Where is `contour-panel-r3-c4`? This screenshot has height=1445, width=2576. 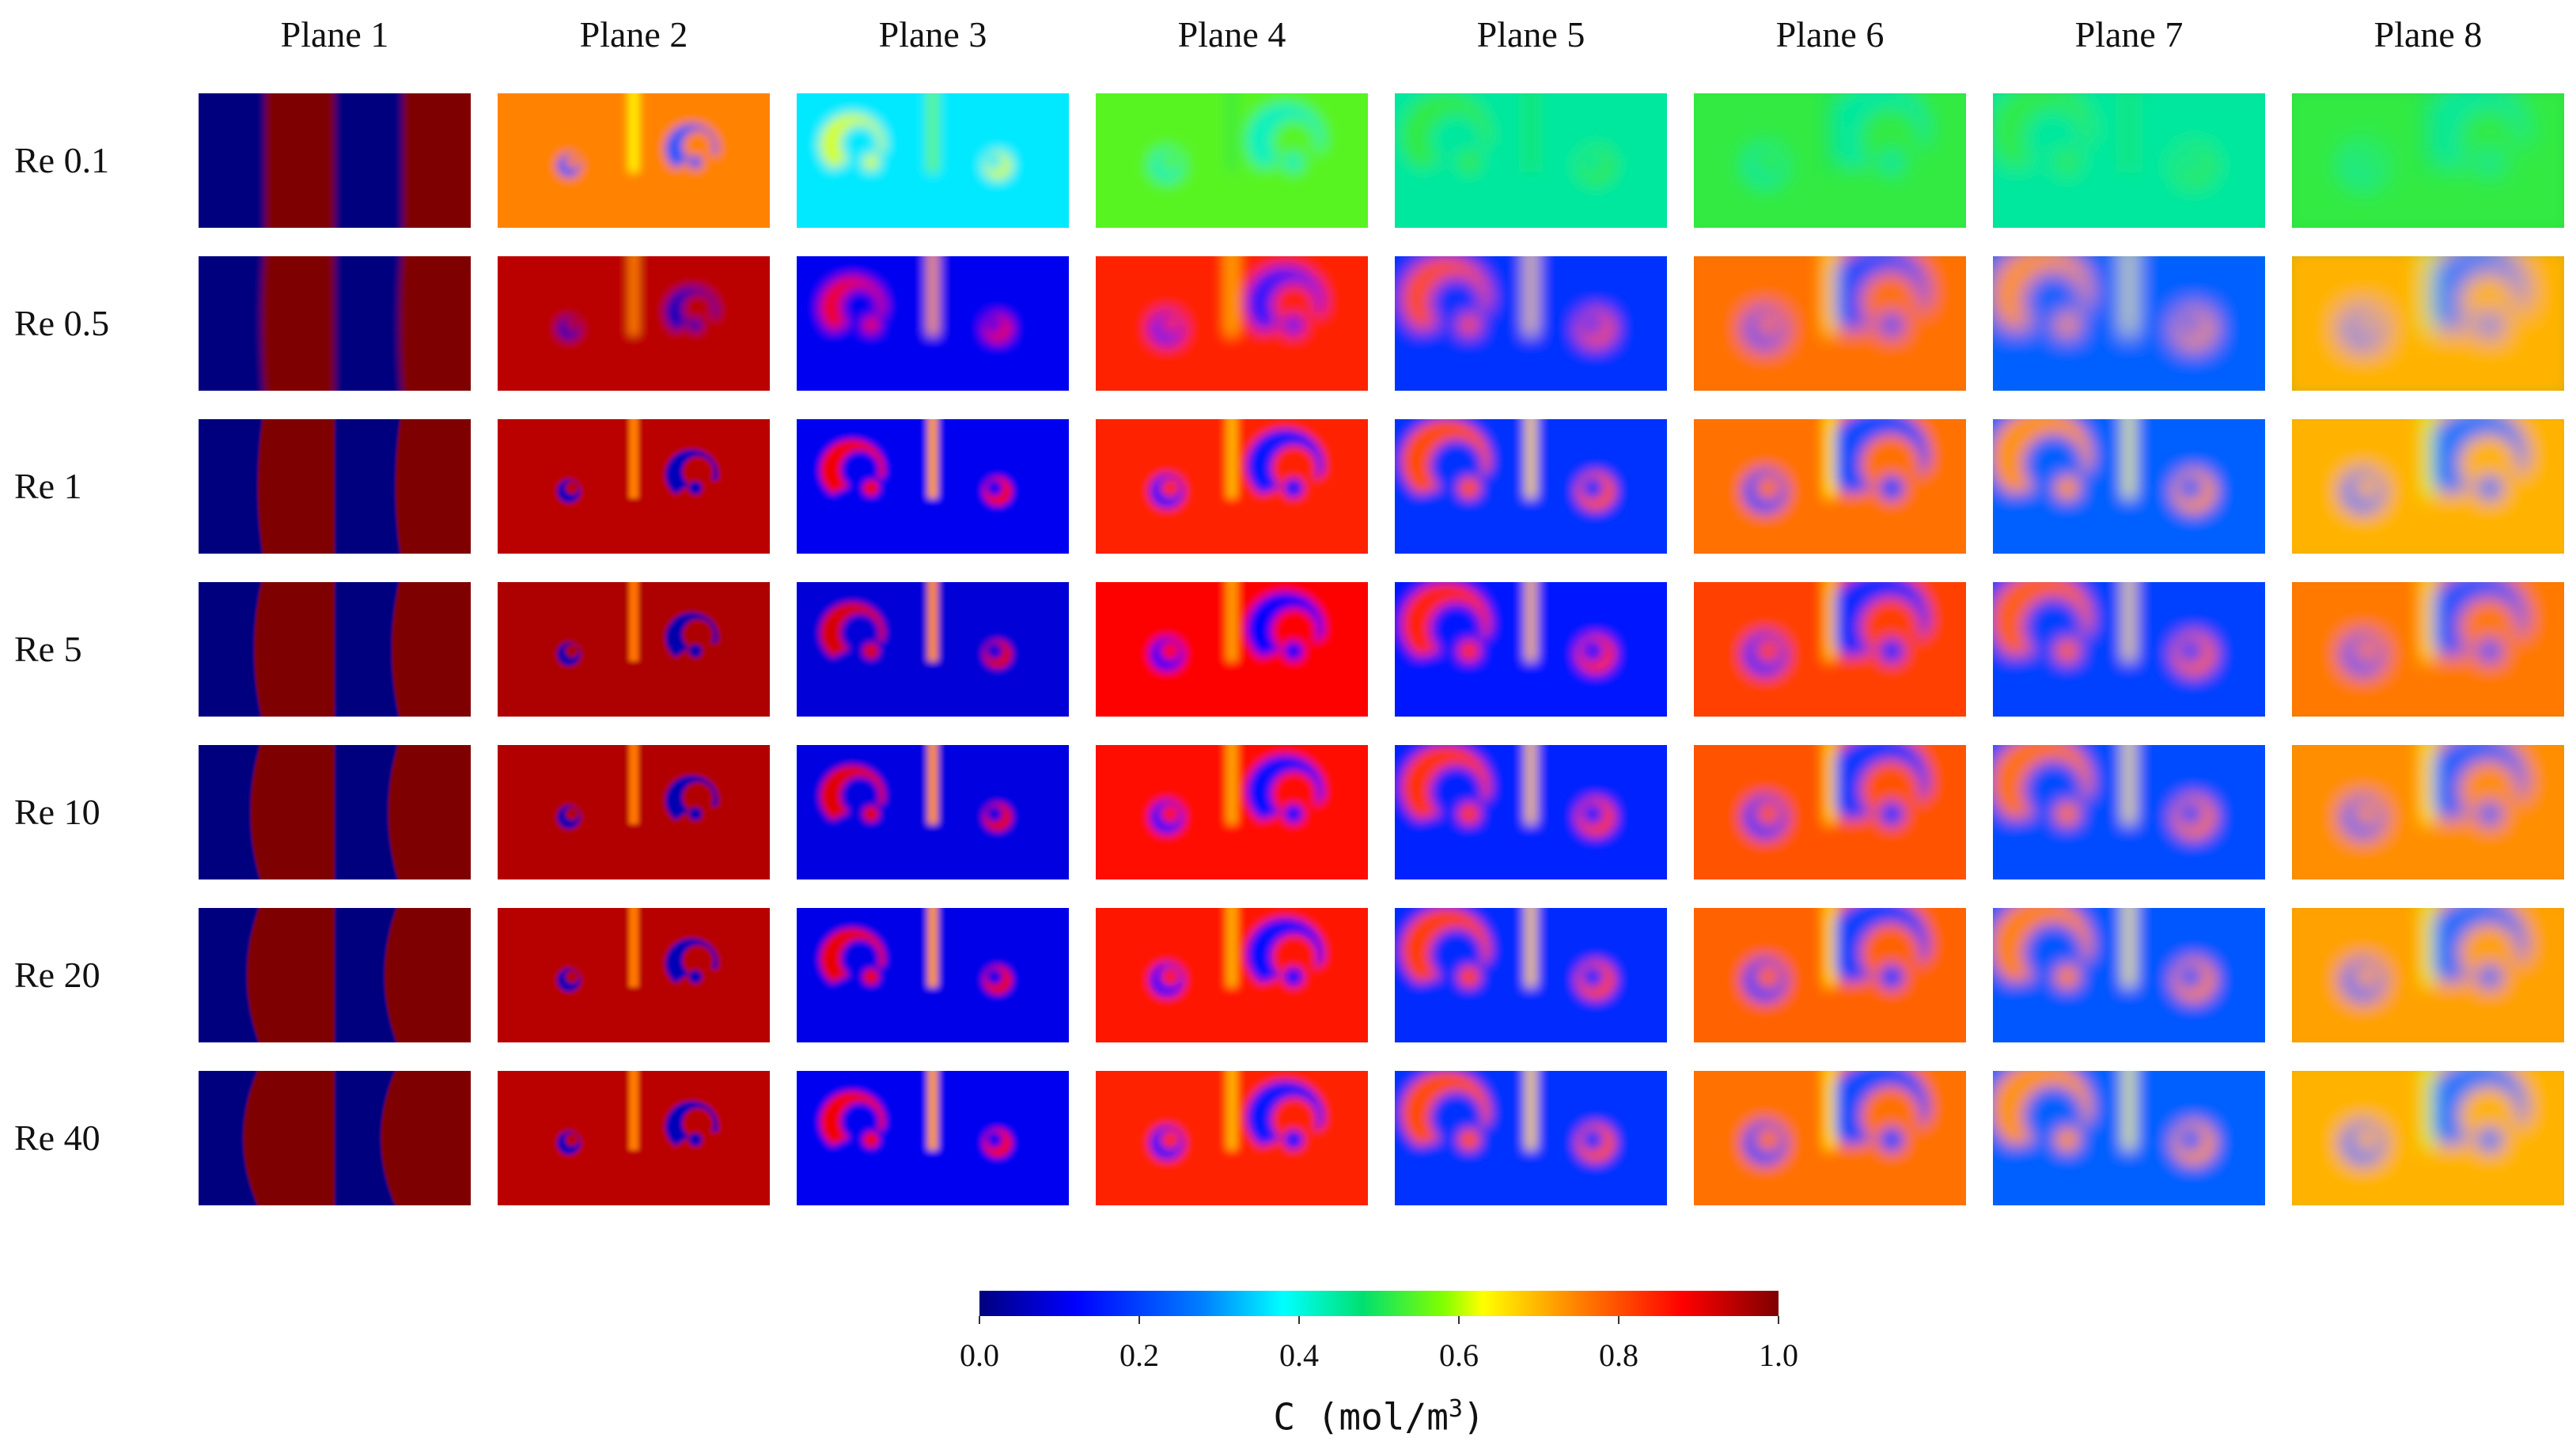
contour-panel-r3-c4 is located at coordinates (1232, 486).